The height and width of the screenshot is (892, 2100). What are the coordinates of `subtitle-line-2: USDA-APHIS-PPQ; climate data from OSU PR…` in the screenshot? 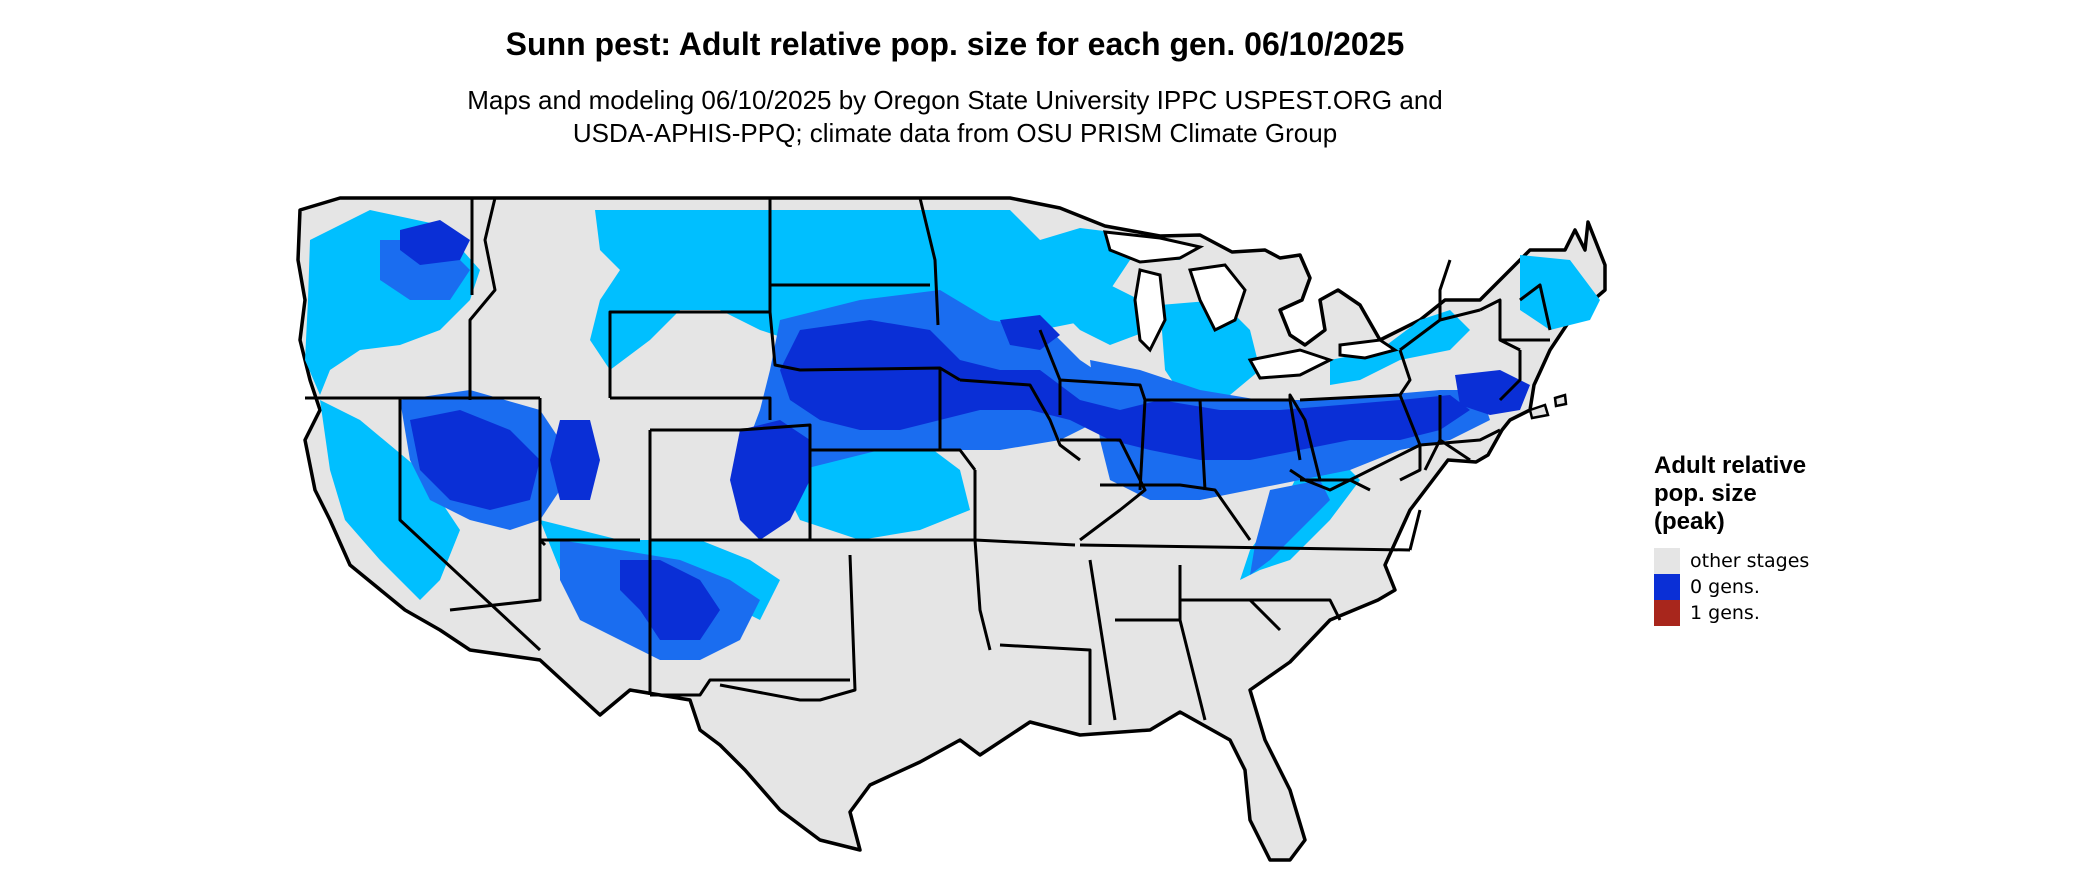 It's located at (955, 133).